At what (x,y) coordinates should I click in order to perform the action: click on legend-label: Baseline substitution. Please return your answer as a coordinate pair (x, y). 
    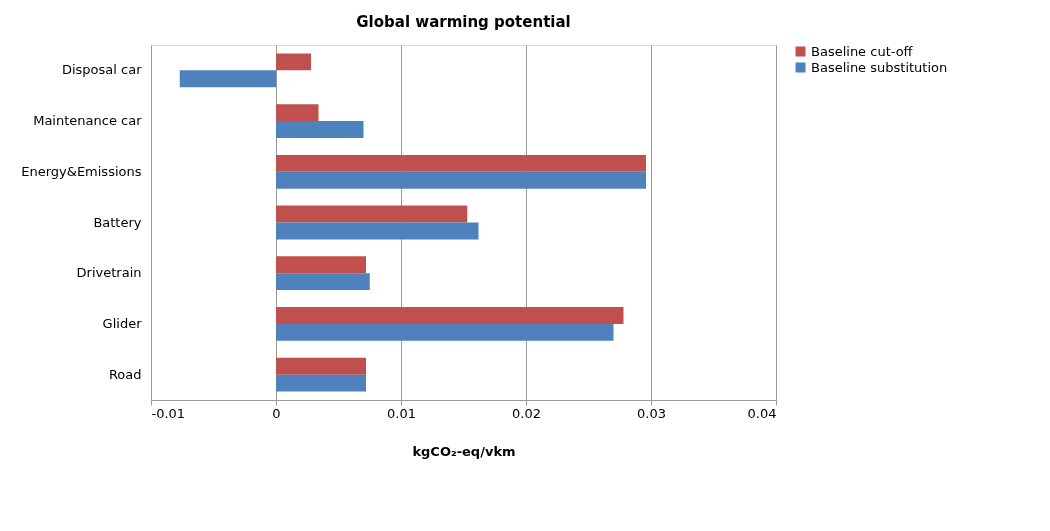
    Looking at the image, I should click on (879, 67).